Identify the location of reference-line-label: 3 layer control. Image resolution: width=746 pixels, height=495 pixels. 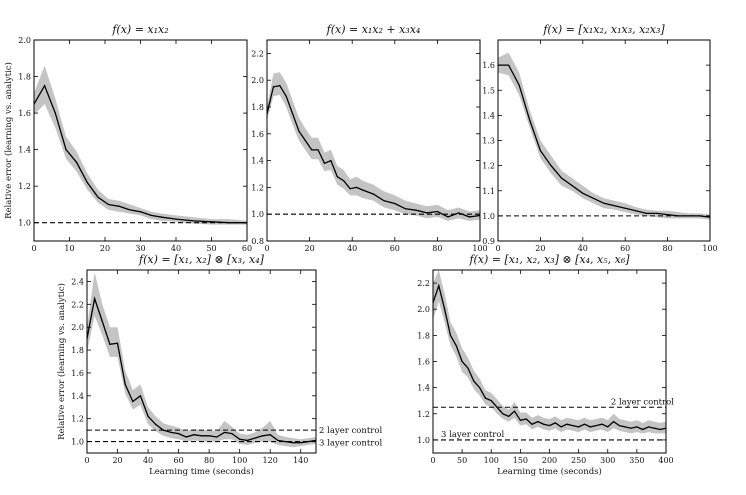
(350, 444).